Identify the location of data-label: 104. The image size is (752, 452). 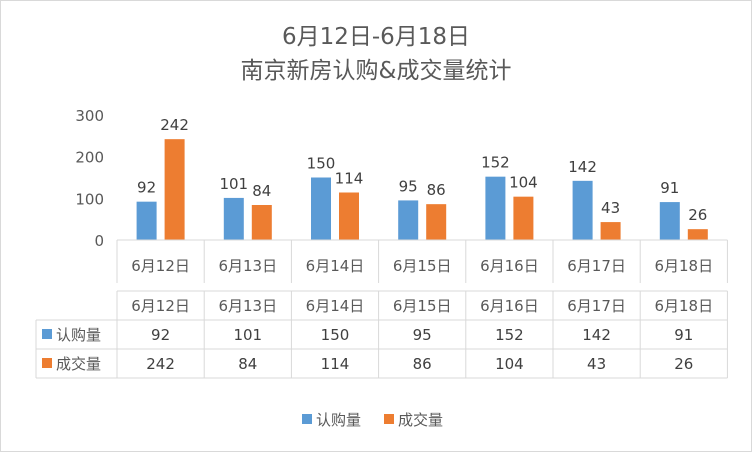
(523, 183).